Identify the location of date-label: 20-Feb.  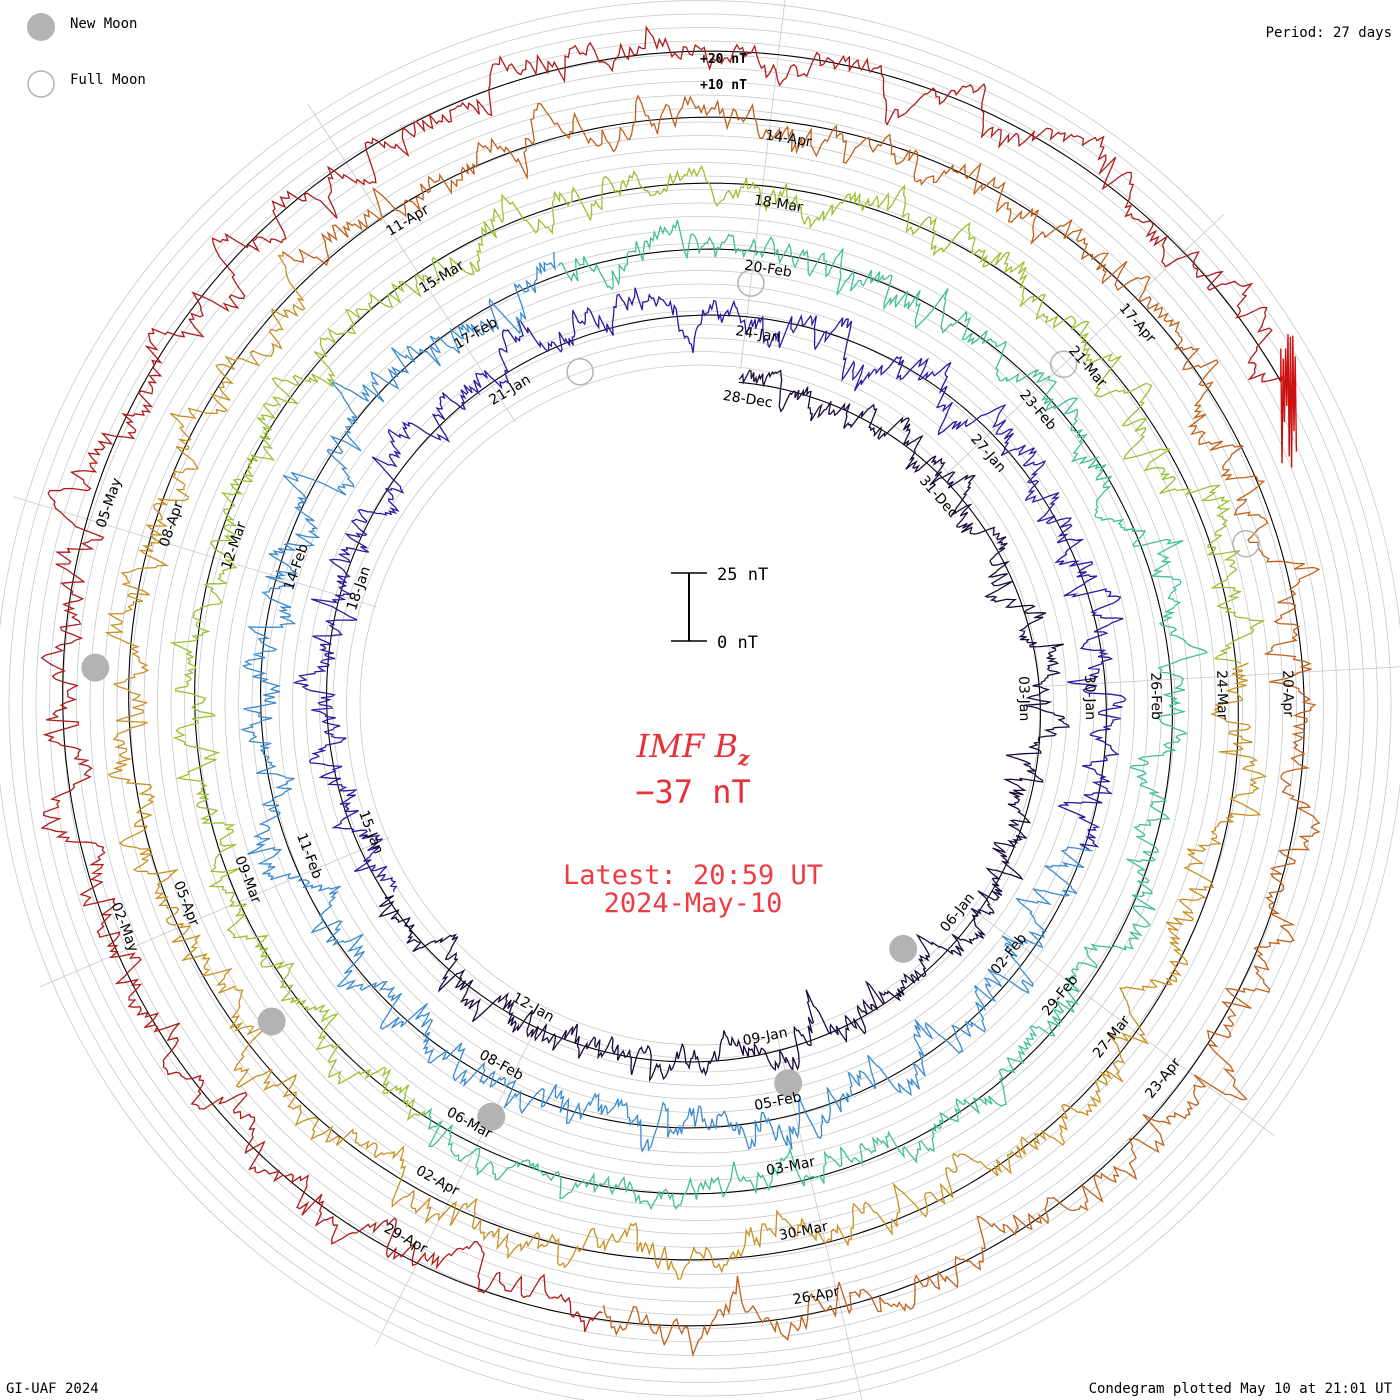
(768, 269).